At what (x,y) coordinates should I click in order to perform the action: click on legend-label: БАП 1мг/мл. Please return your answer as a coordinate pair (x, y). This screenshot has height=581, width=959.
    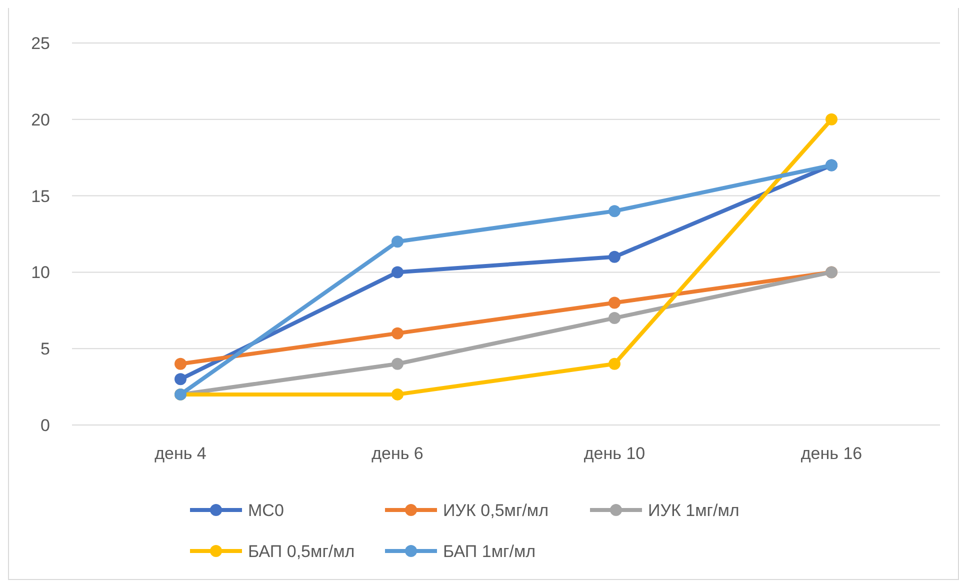
    Looking at the image, I should click on (489, 551).